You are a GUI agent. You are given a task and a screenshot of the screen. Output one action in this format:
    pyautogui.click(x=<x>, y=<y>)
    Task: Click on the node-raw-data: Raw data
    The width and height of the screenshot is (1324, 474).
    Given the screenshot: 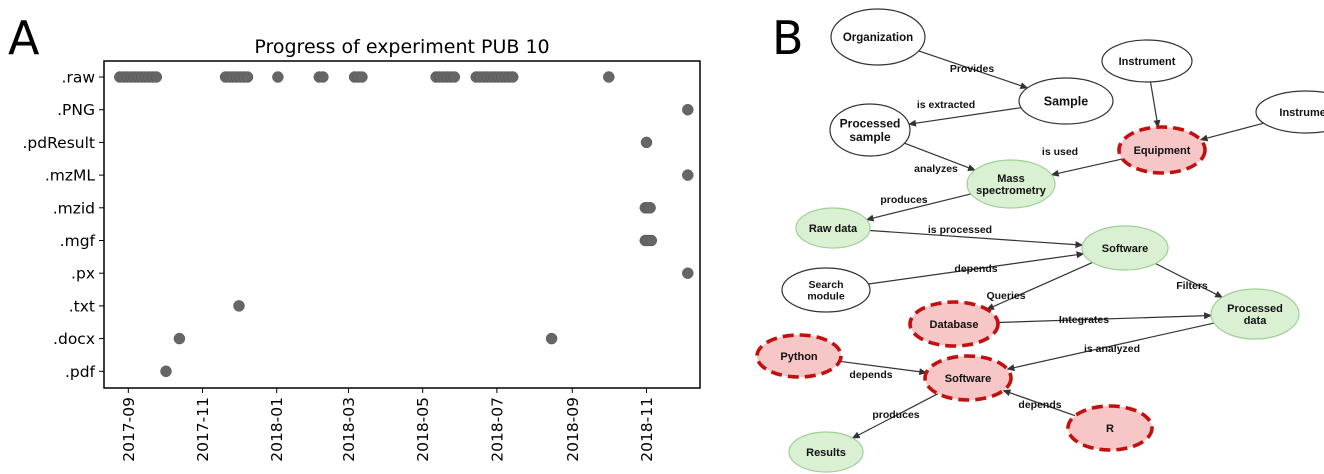 What is the action you would take?
    pyautogui.click(x=833, y=228)
    